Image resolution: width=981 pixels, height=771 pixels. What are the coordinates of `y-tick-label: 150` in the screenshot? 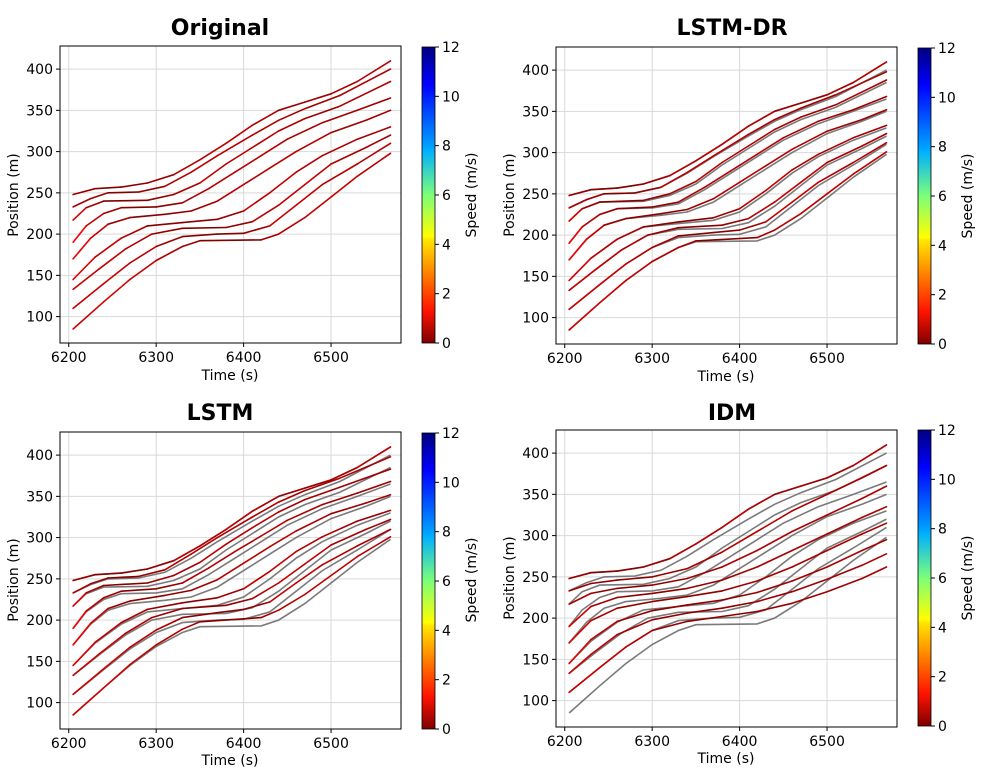 It's located at (39, 276).